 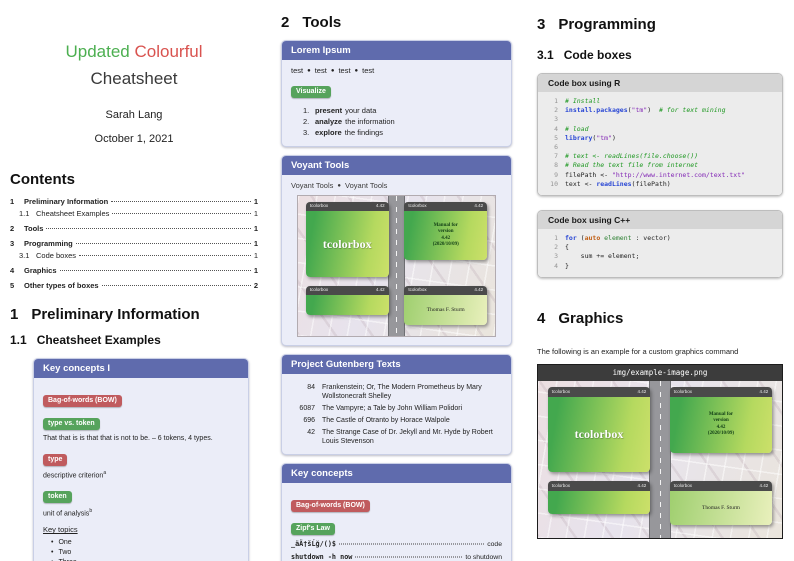 I want to click on code-line: 3 sum += element;, so click(x=660, y=256).